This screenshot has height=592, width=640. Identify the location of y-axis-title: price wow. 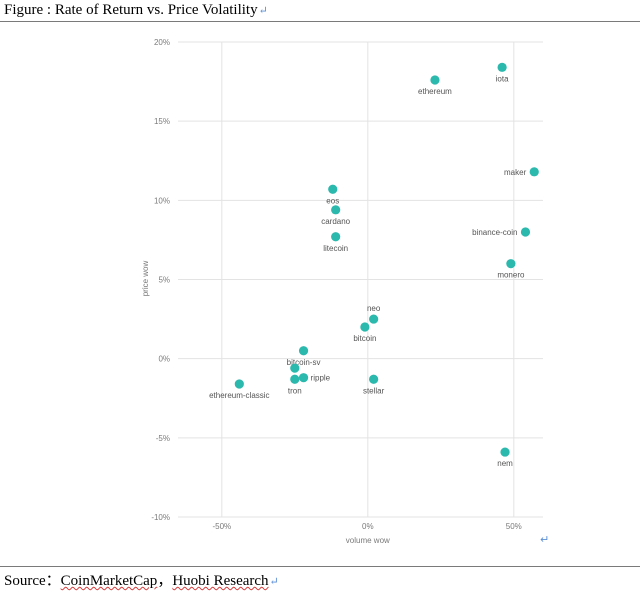
(145, 279).